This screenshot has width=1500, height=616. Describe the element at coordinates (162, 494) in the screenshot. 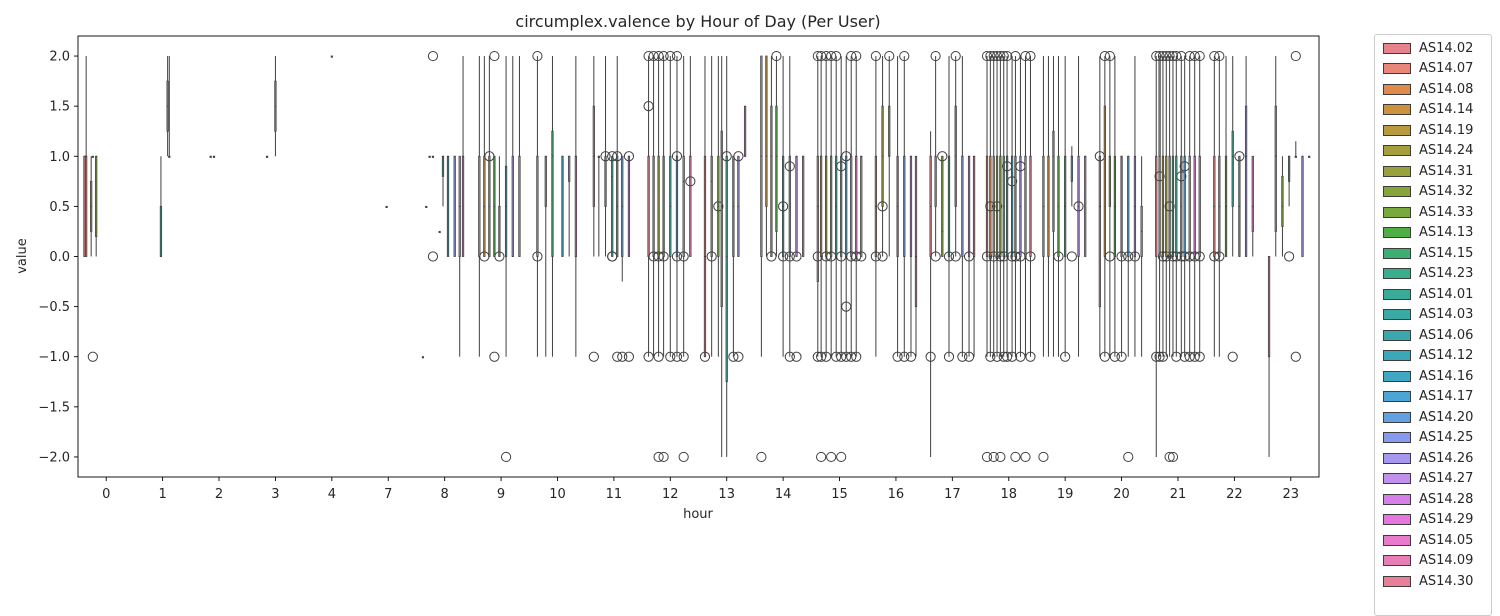

I see `x-tick-label: 1` at that location.